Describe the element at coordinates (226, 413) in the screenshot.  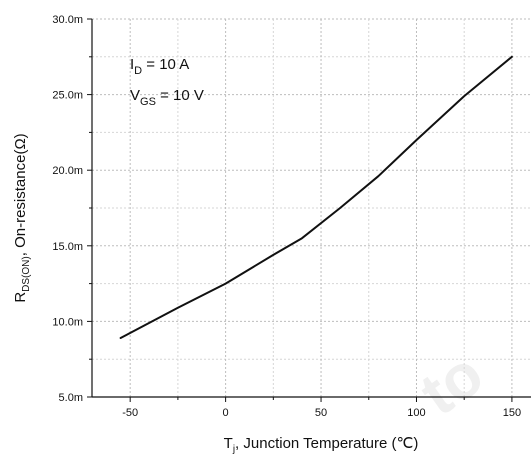
I see `x-tick-label: 0` at that location.